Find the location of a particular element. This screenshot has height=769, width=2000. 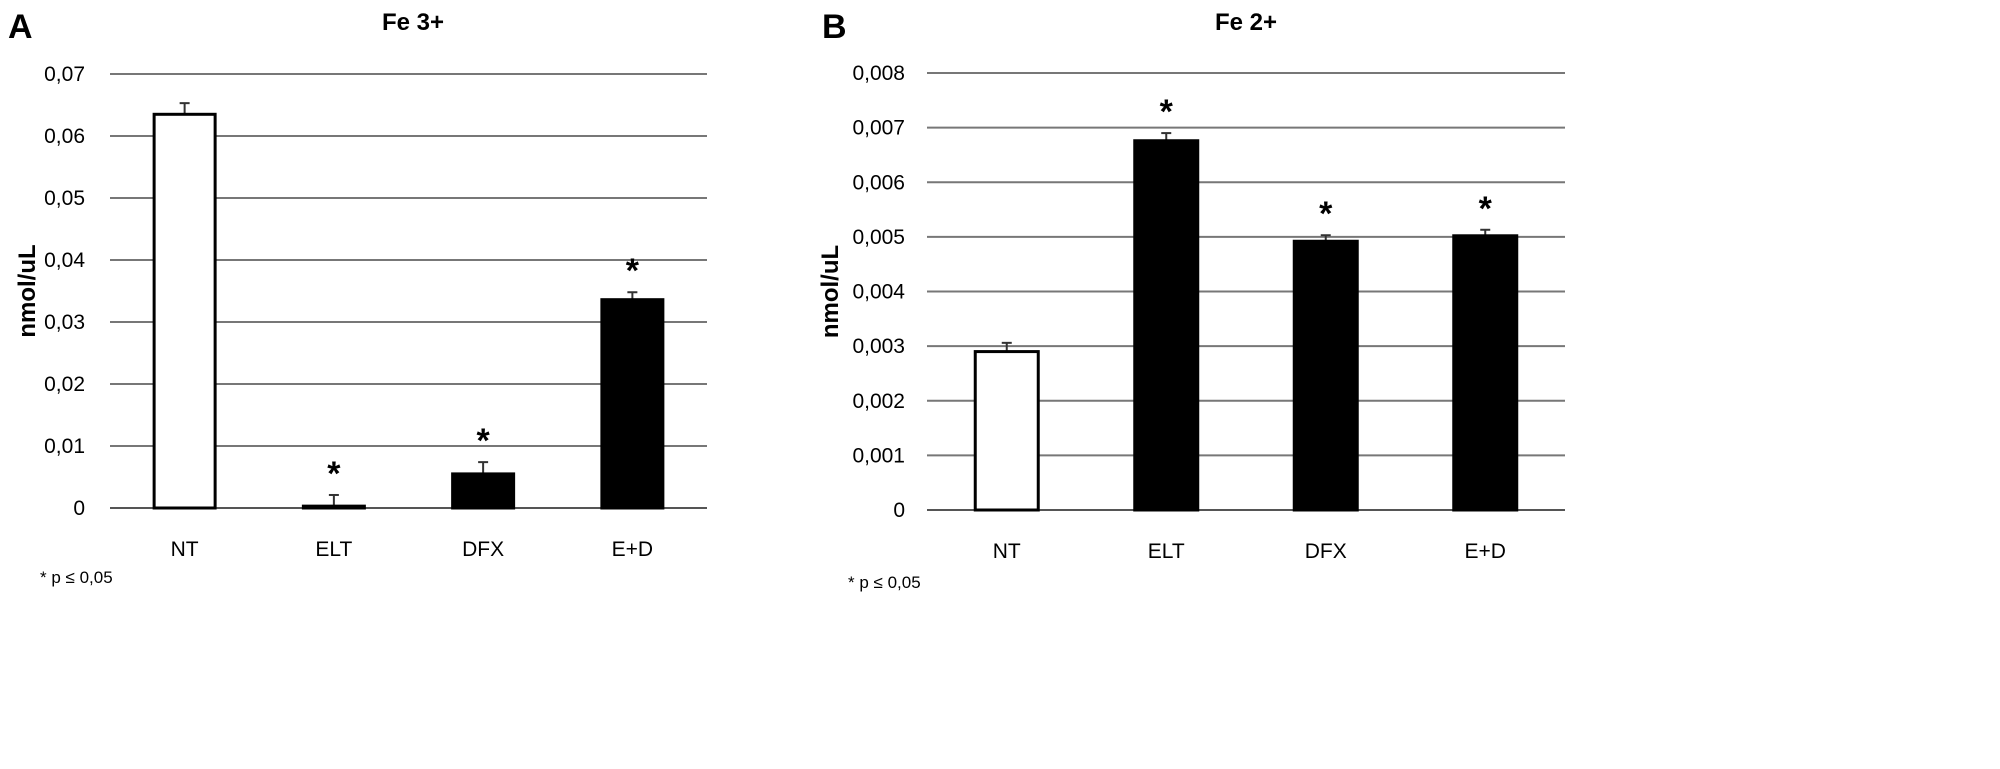

chart-title: Fe 3+ is located at coordinates (413, 22).